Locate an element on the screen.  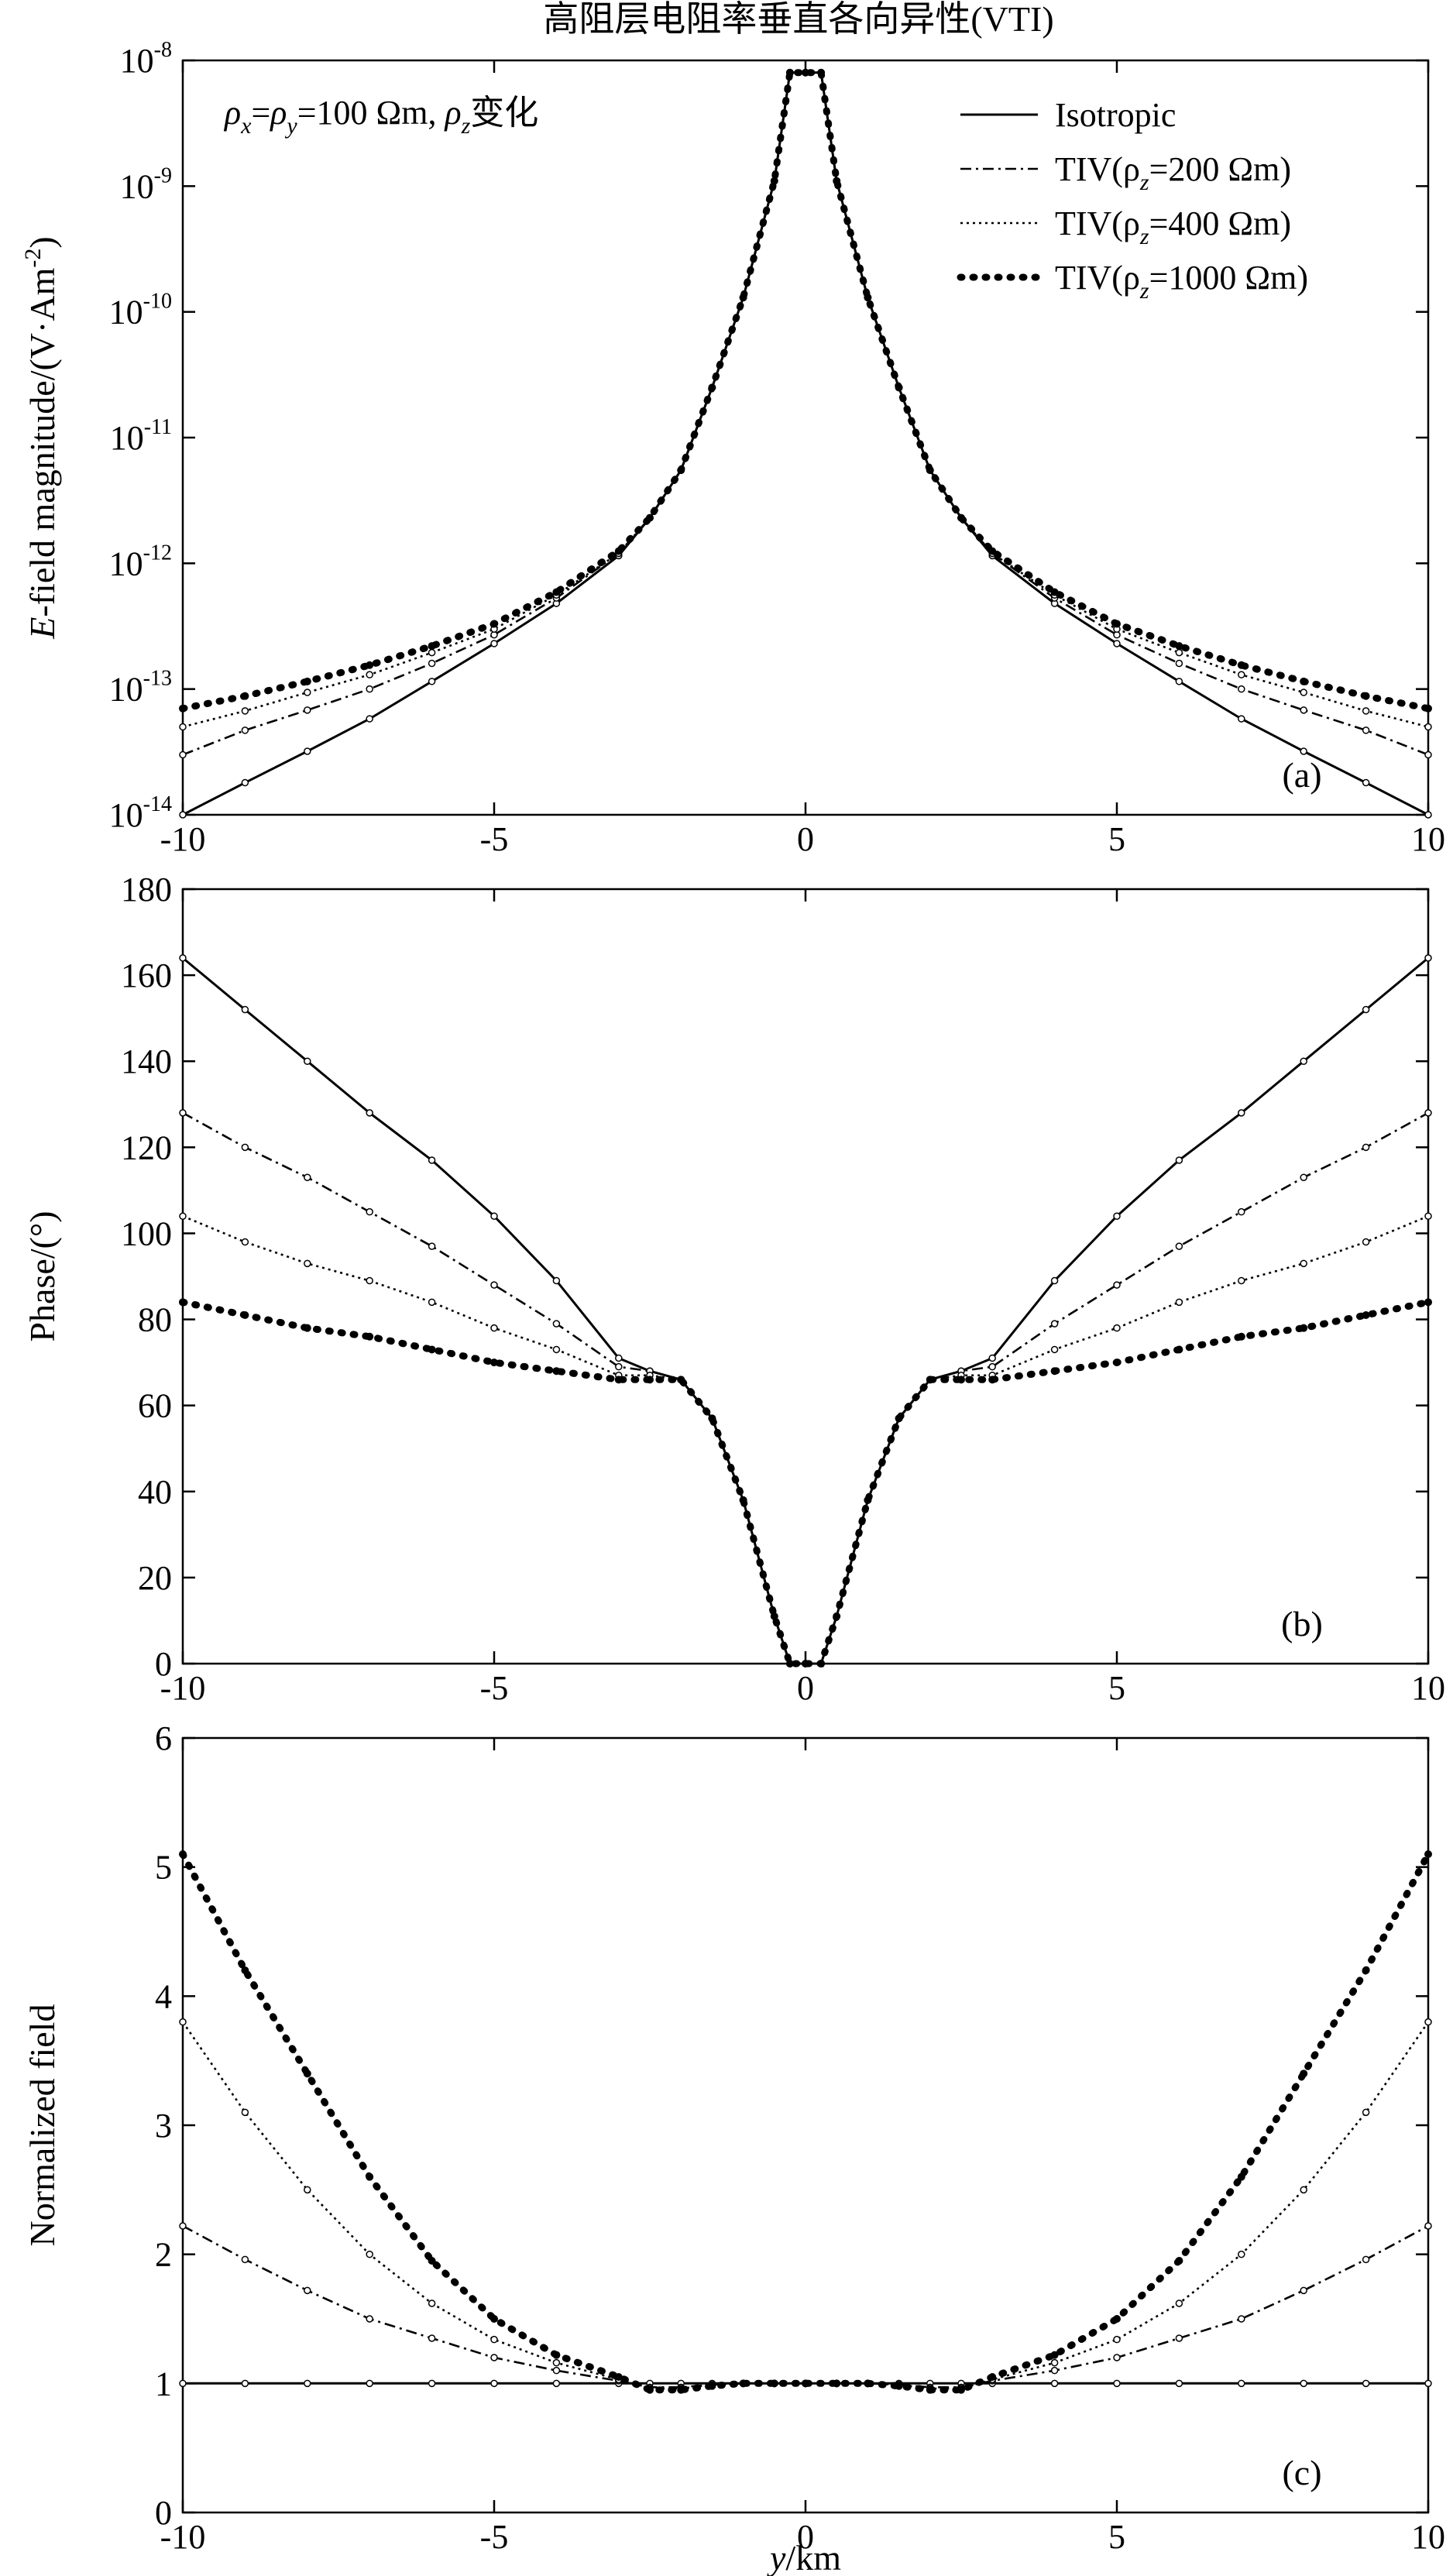
text-span: y is located at coordinates (776, 2557).